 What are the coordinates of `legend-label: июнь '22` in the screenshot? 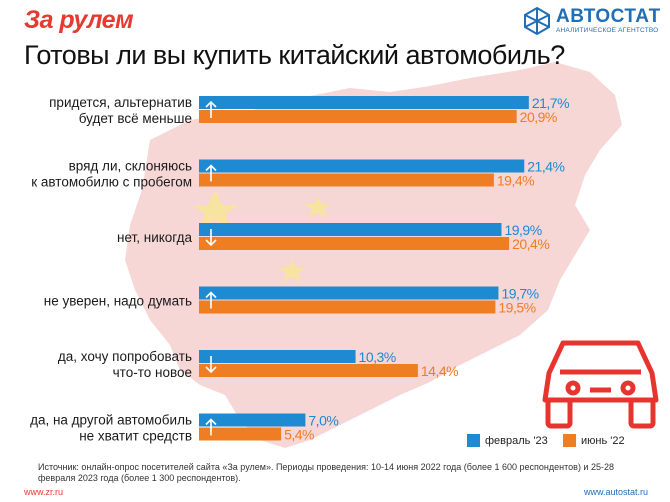 It's located at (603, 440).